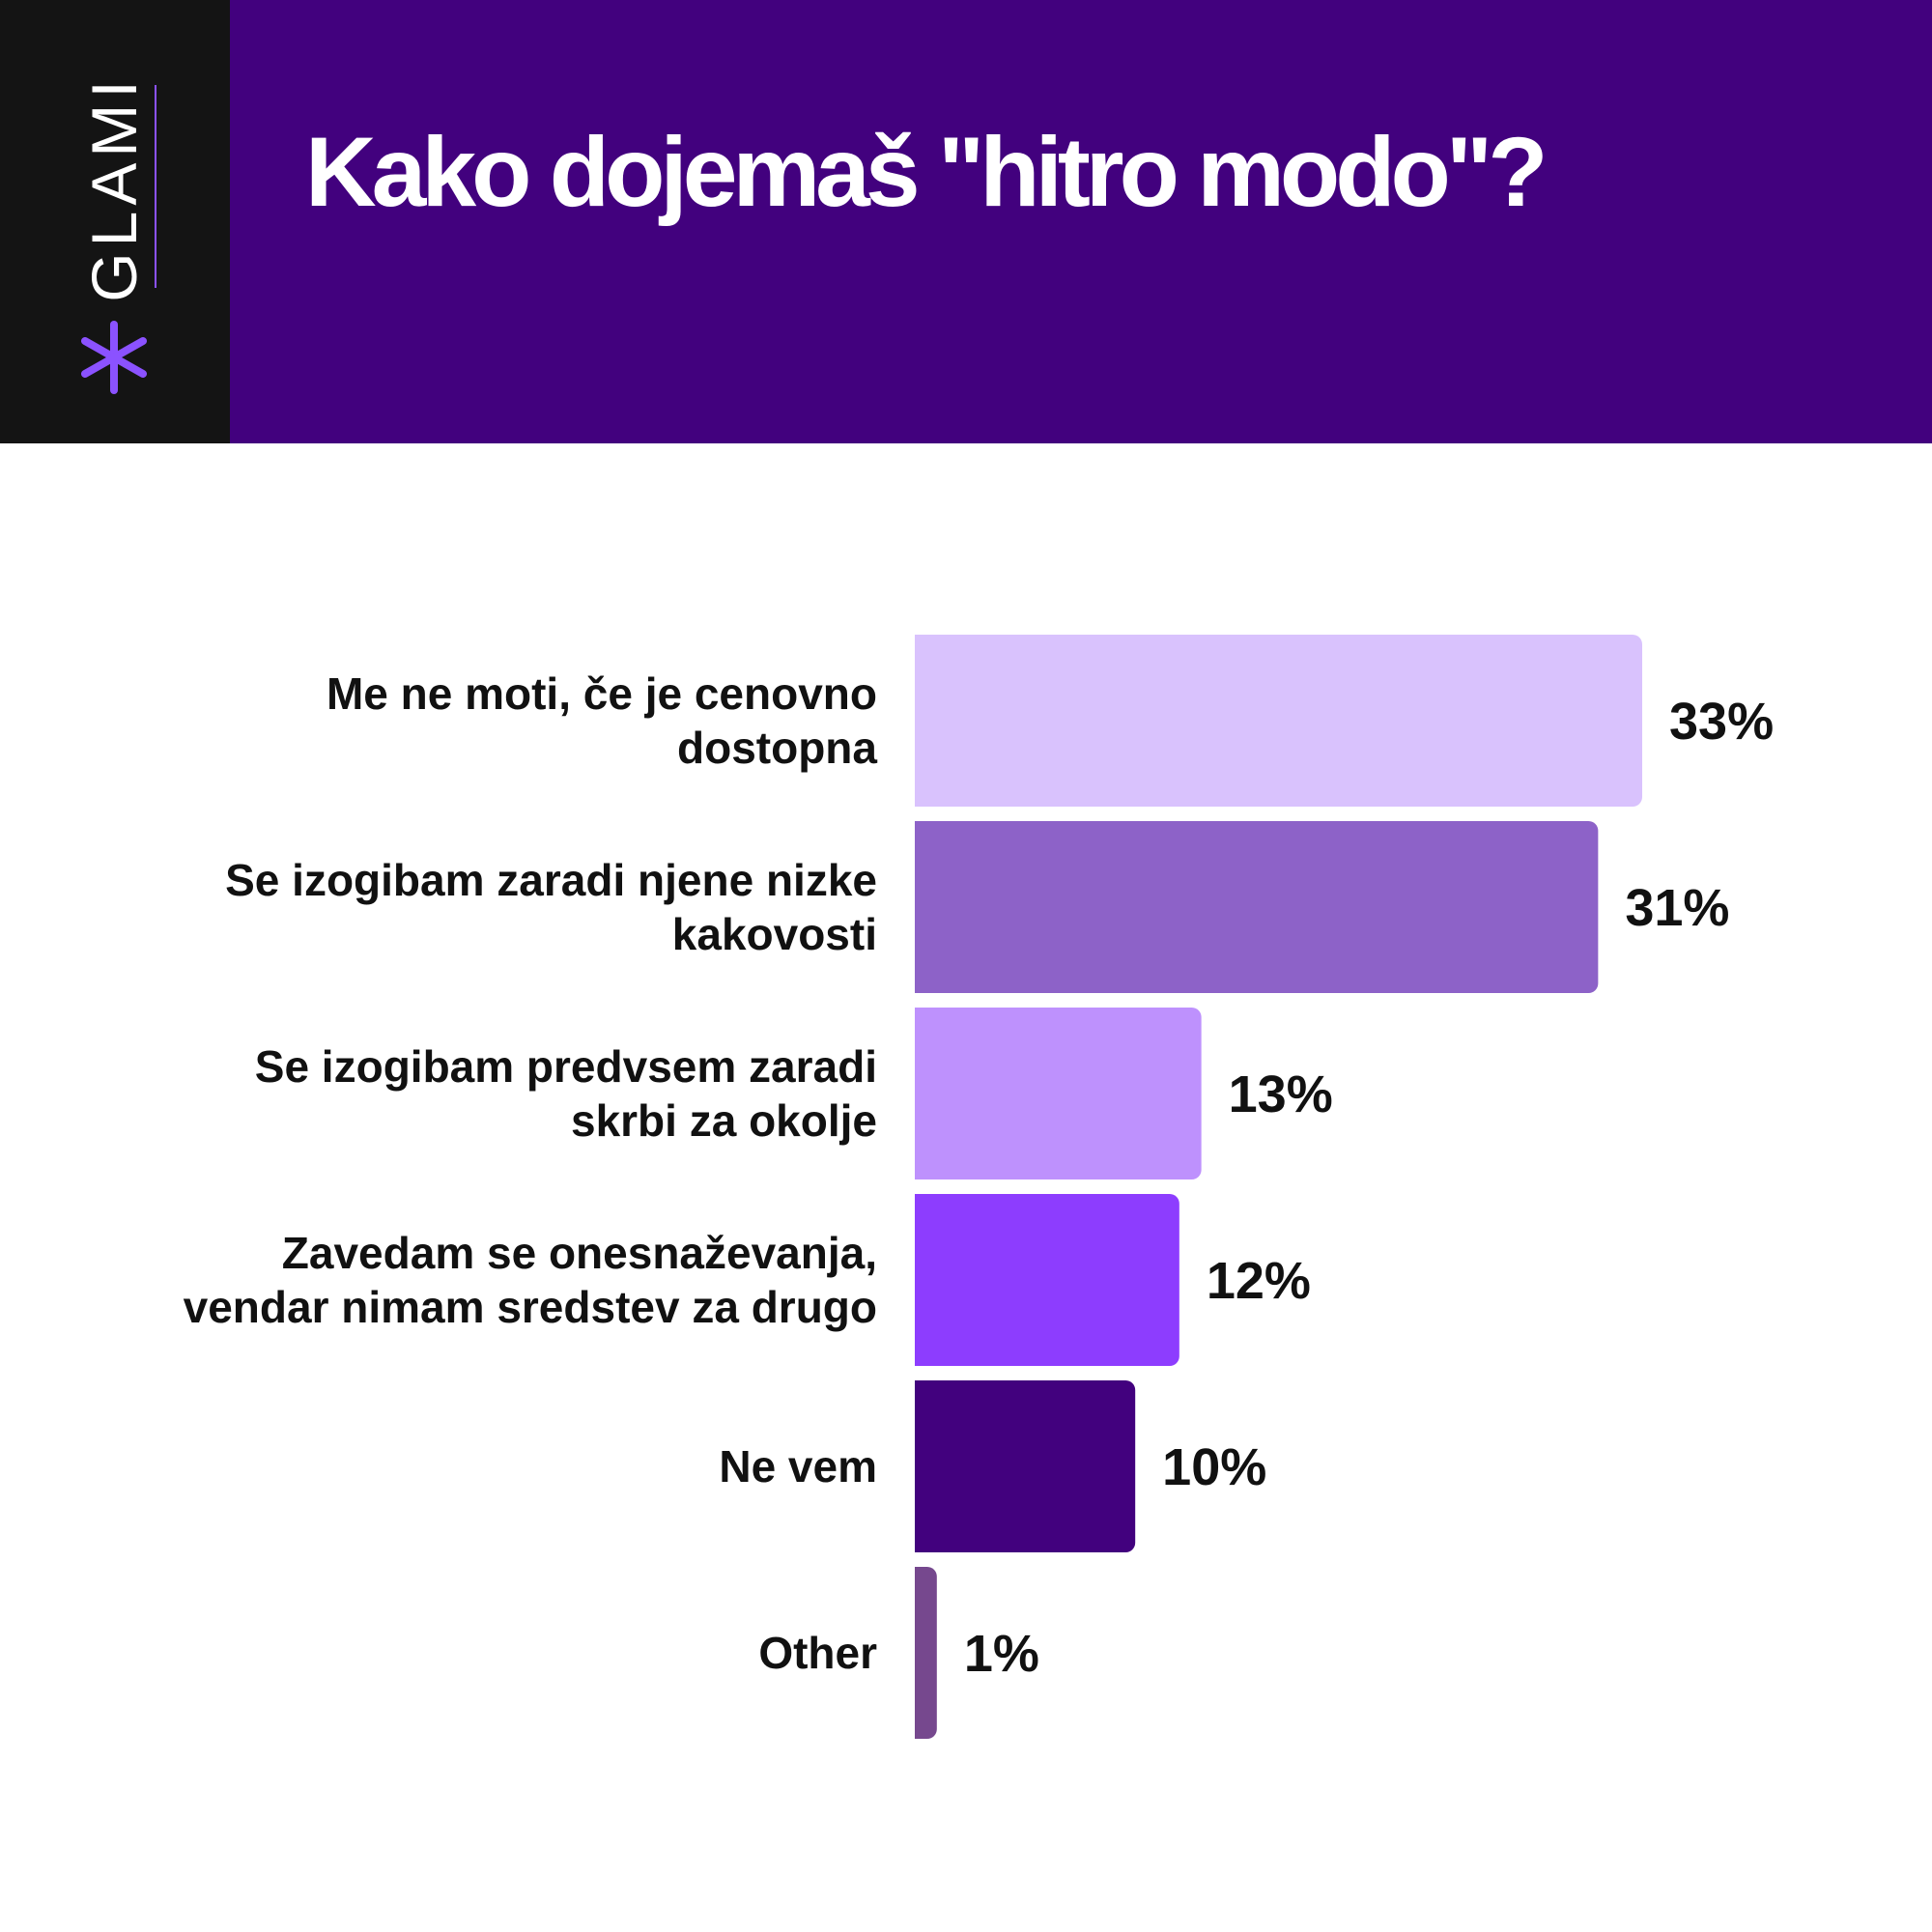 The image size is (1932, 1932). I want to click on category-label: Other, so click(817, 1653).